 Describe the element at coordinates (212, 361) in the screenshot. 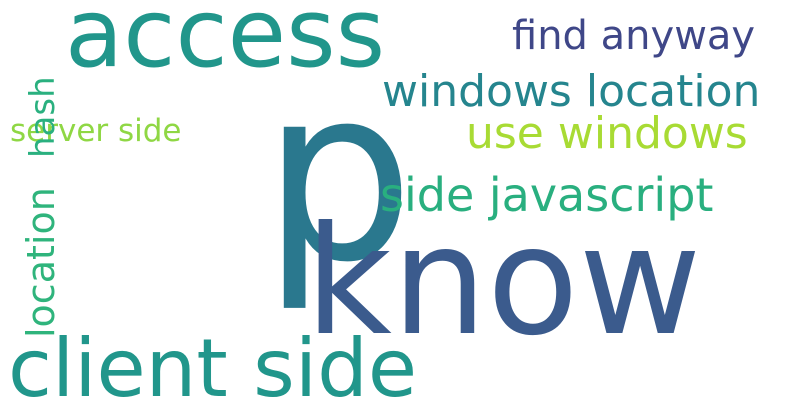

I see `word-client-side: client side` at that location.